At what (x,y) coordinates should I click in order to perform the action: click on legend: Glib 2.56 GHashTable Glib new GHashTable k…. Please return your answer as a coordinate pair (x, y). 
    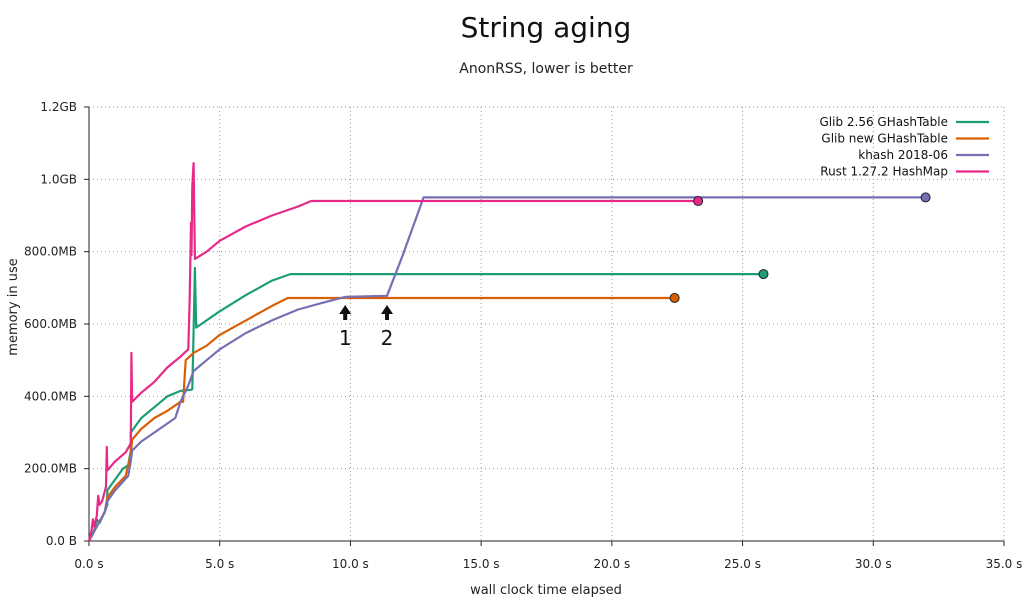
    Looking at the image, I should click on (904, 147).